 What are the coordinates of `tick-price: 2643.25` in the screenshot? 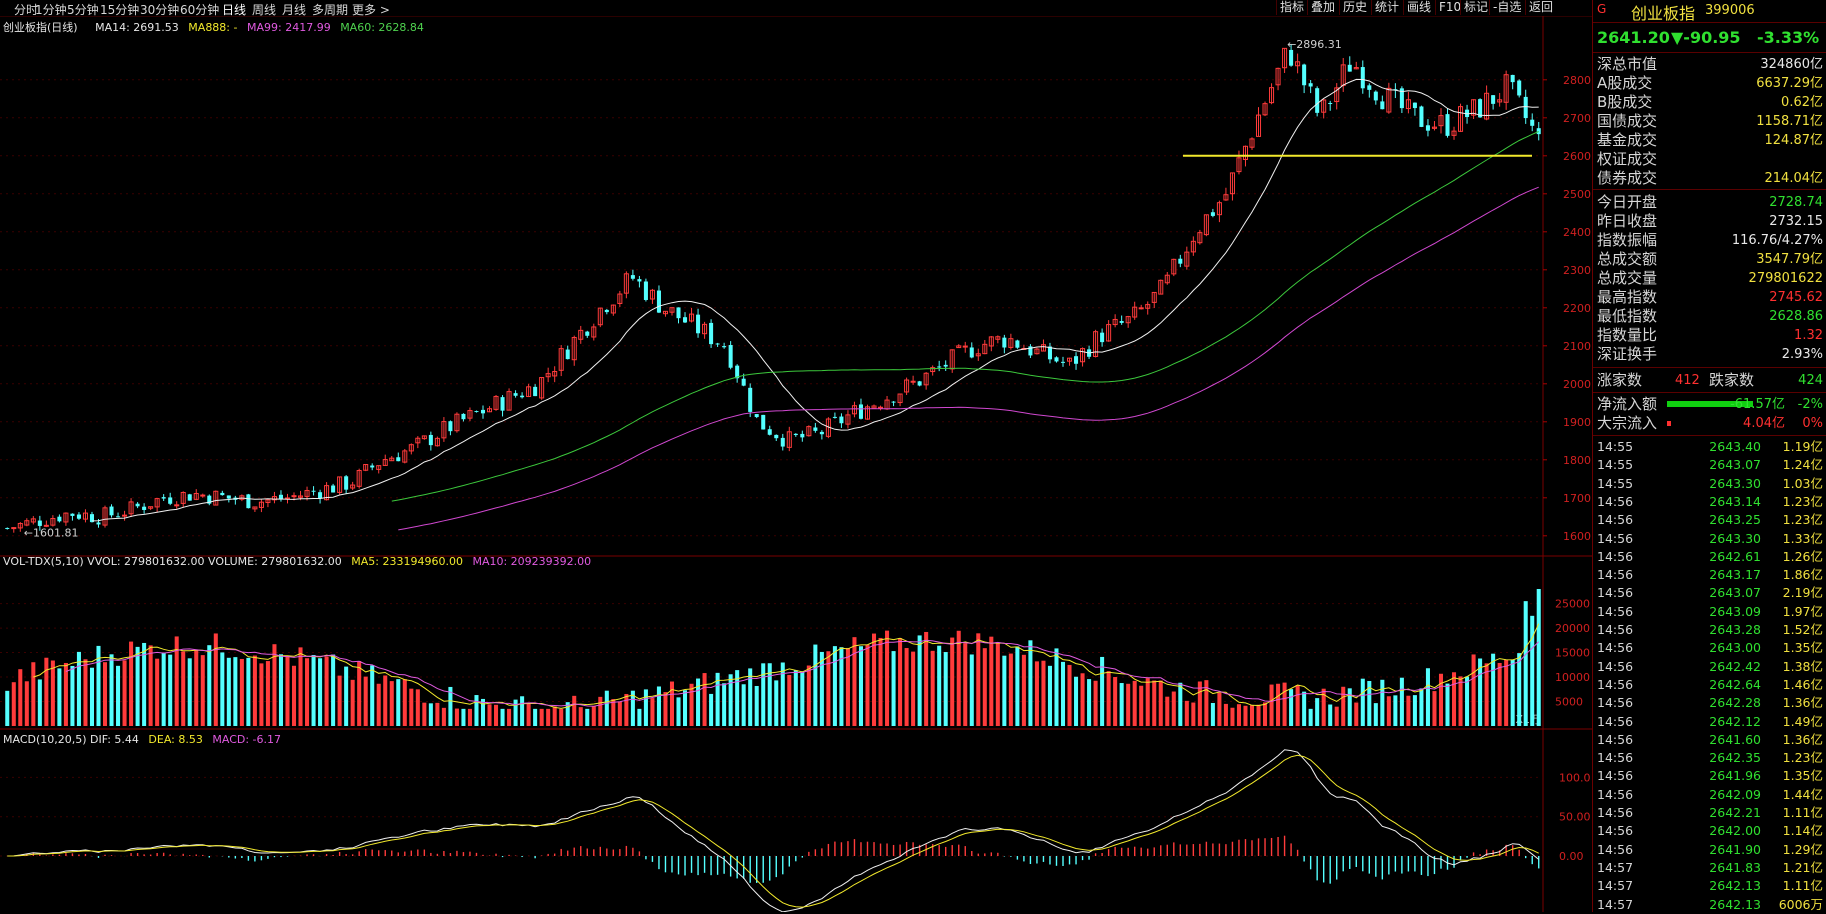 It's located at (1735, 520).